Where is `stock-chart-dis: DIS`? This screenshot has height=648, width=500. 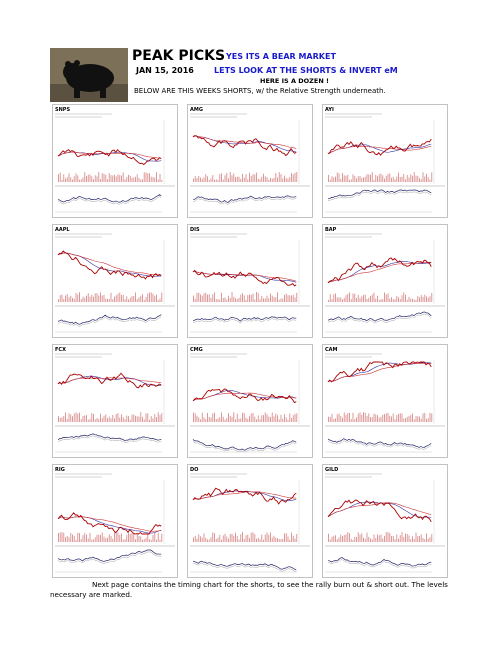 stock-chart-dis: DIS is located at coordinates (250, 281).